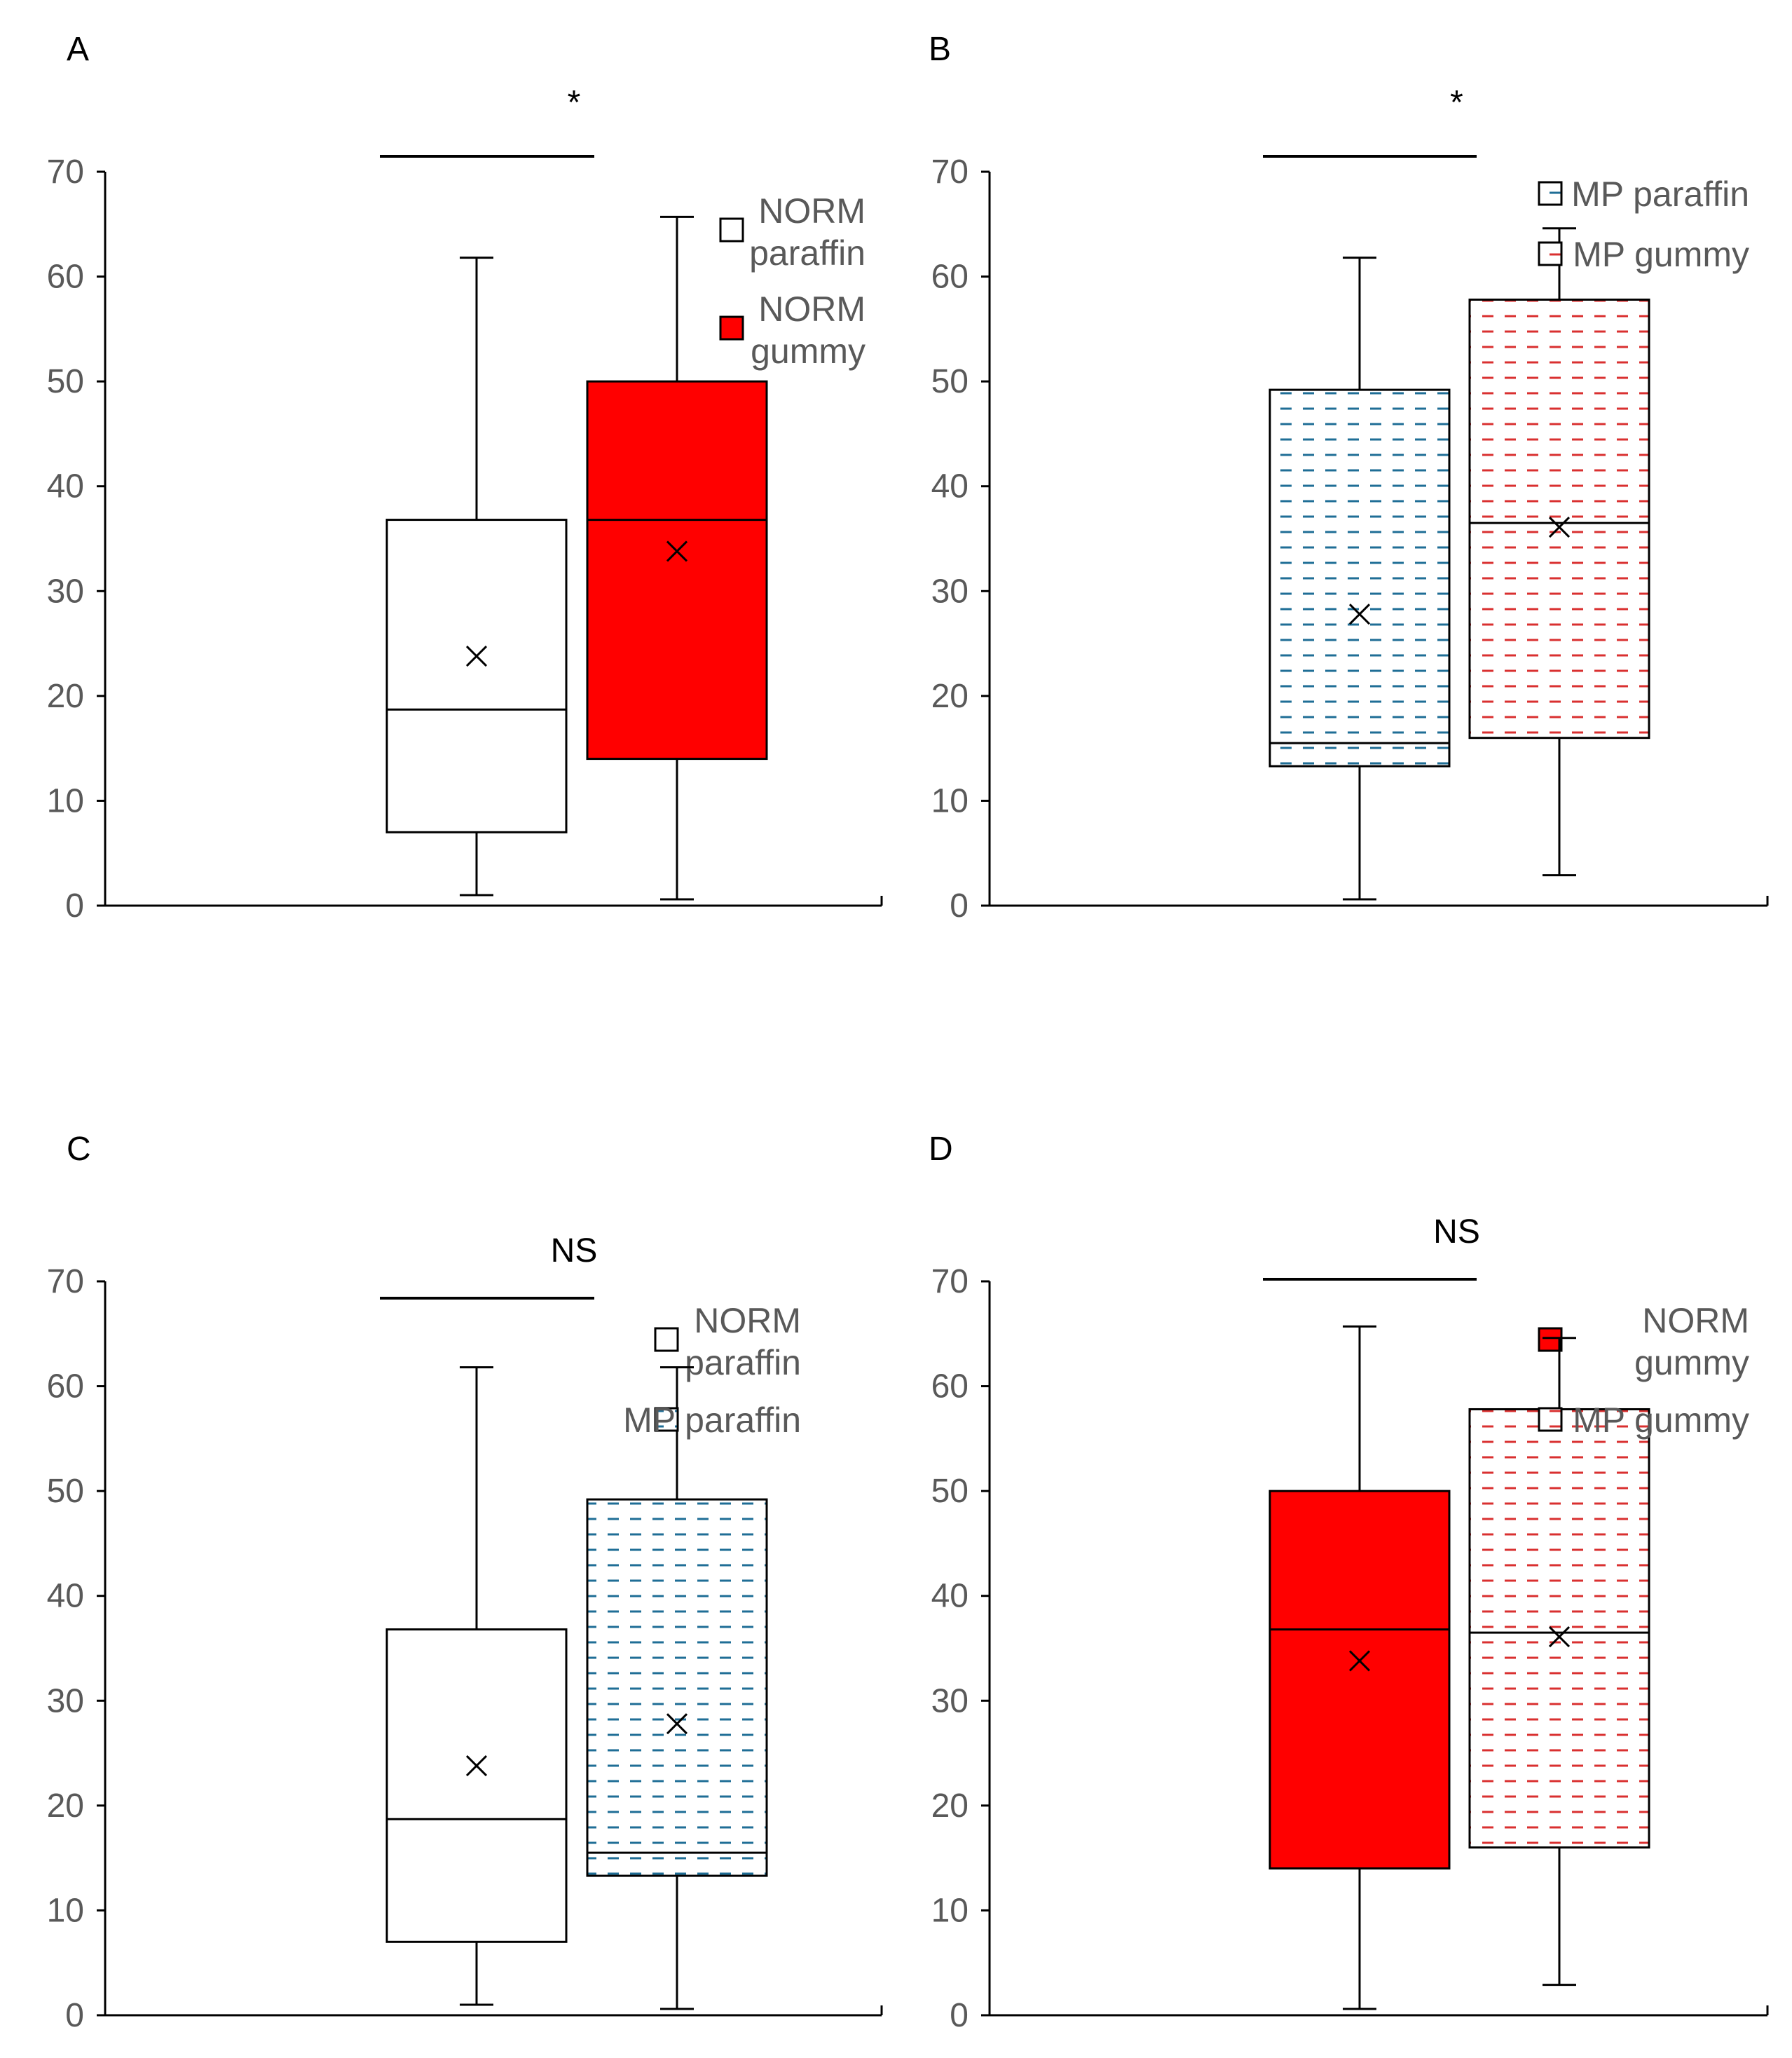  Describe the element at coordinates (78, 49) in the screenshot. I see `panel-letter: A` at that location.